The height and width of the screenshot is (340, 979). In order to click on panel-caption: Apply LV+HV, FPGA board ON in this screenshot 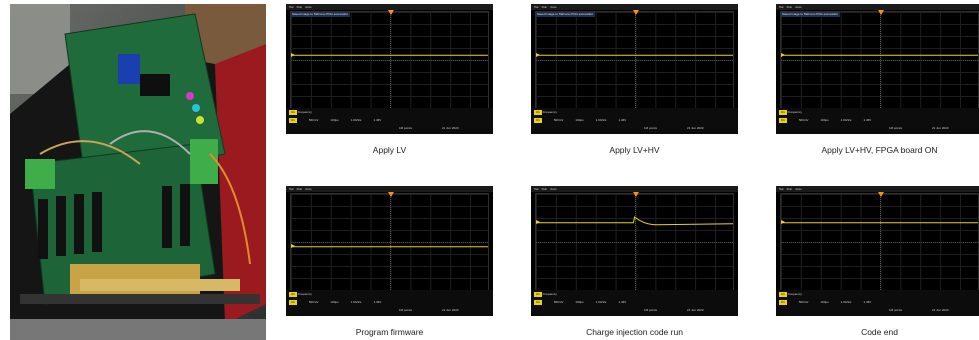, I will do `click(879, 150)`.